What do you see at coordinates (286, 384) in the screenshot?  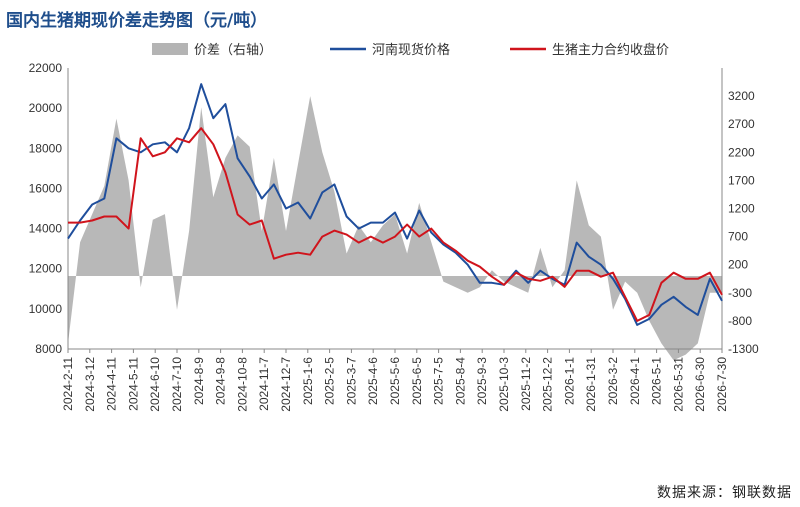 I see `x-tick-label: 2024-12-7` at bounding box center [286, 384].